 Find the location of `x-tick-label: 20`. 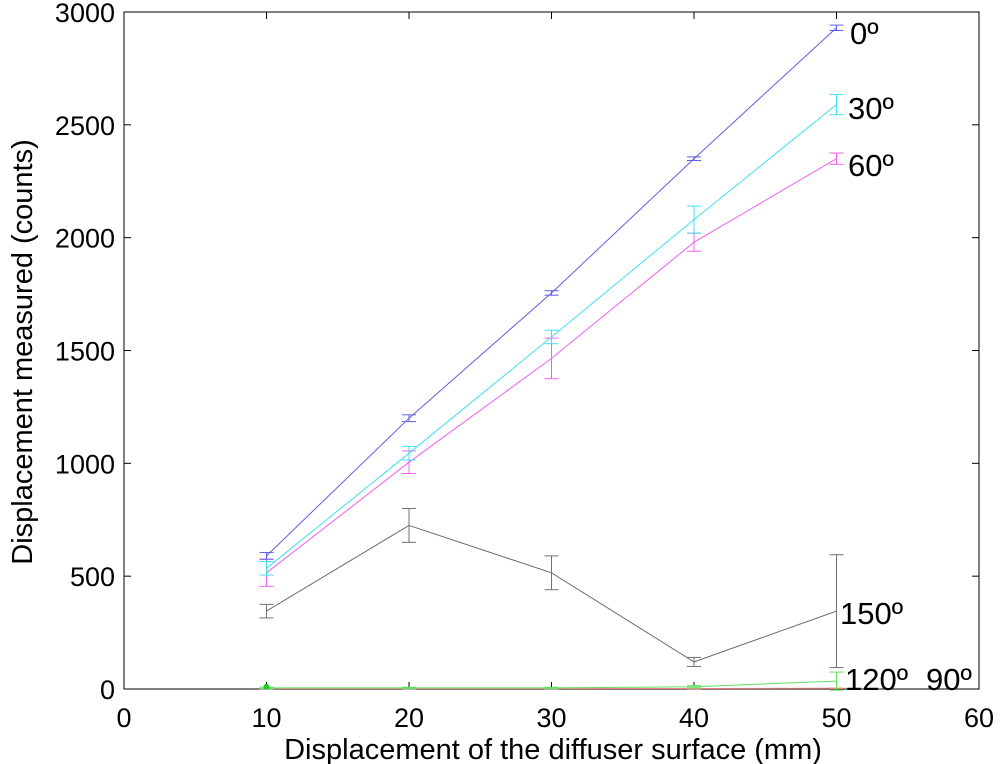

x-tick-label: 20 is located at coordinates (409, 718).